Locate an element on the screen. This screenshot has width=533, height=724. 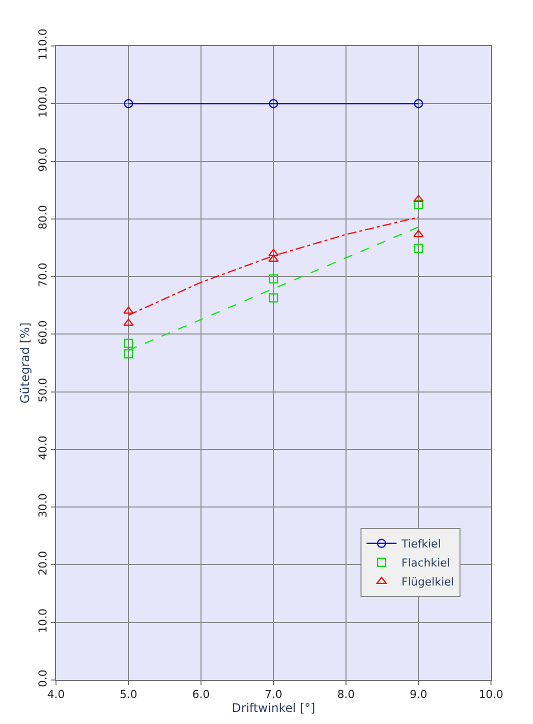
y-tick-label: 100.0 is located at coordinates (43, 102).